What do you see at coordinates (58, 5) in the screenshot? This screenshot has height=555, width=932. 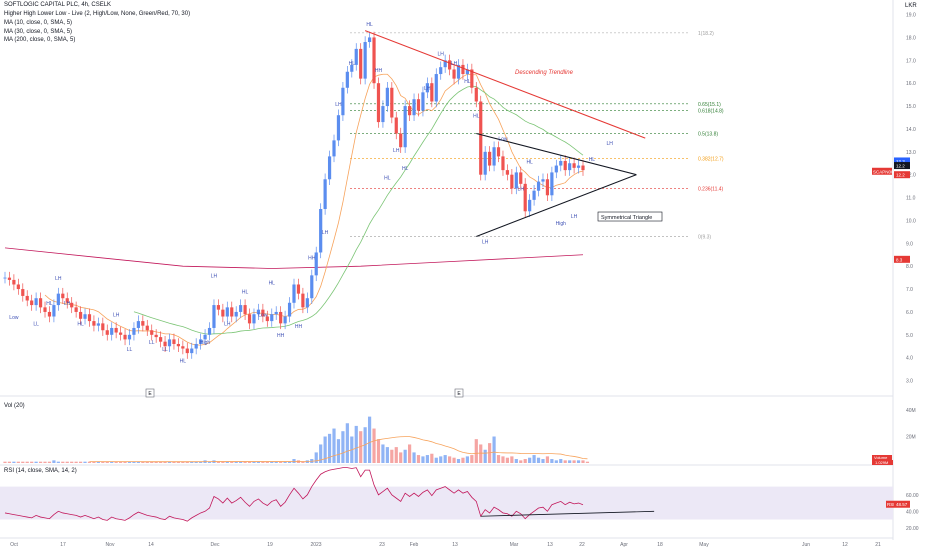 I see `symbol-title: SOFTLOGIC CAPITAL PLC, 4h, CSELK` at bounding box center [58, 5].